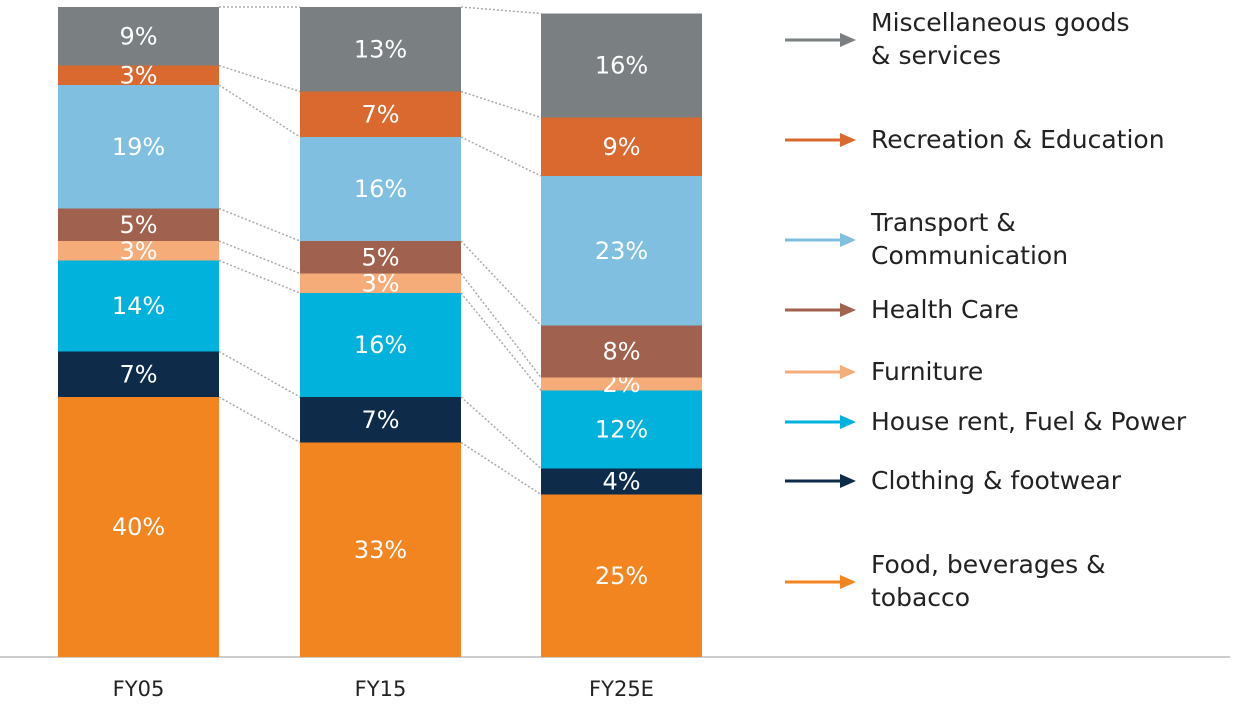 This screenshot has height=705, width=1238. I want to click on data-label: 19%, so click(138, 147).